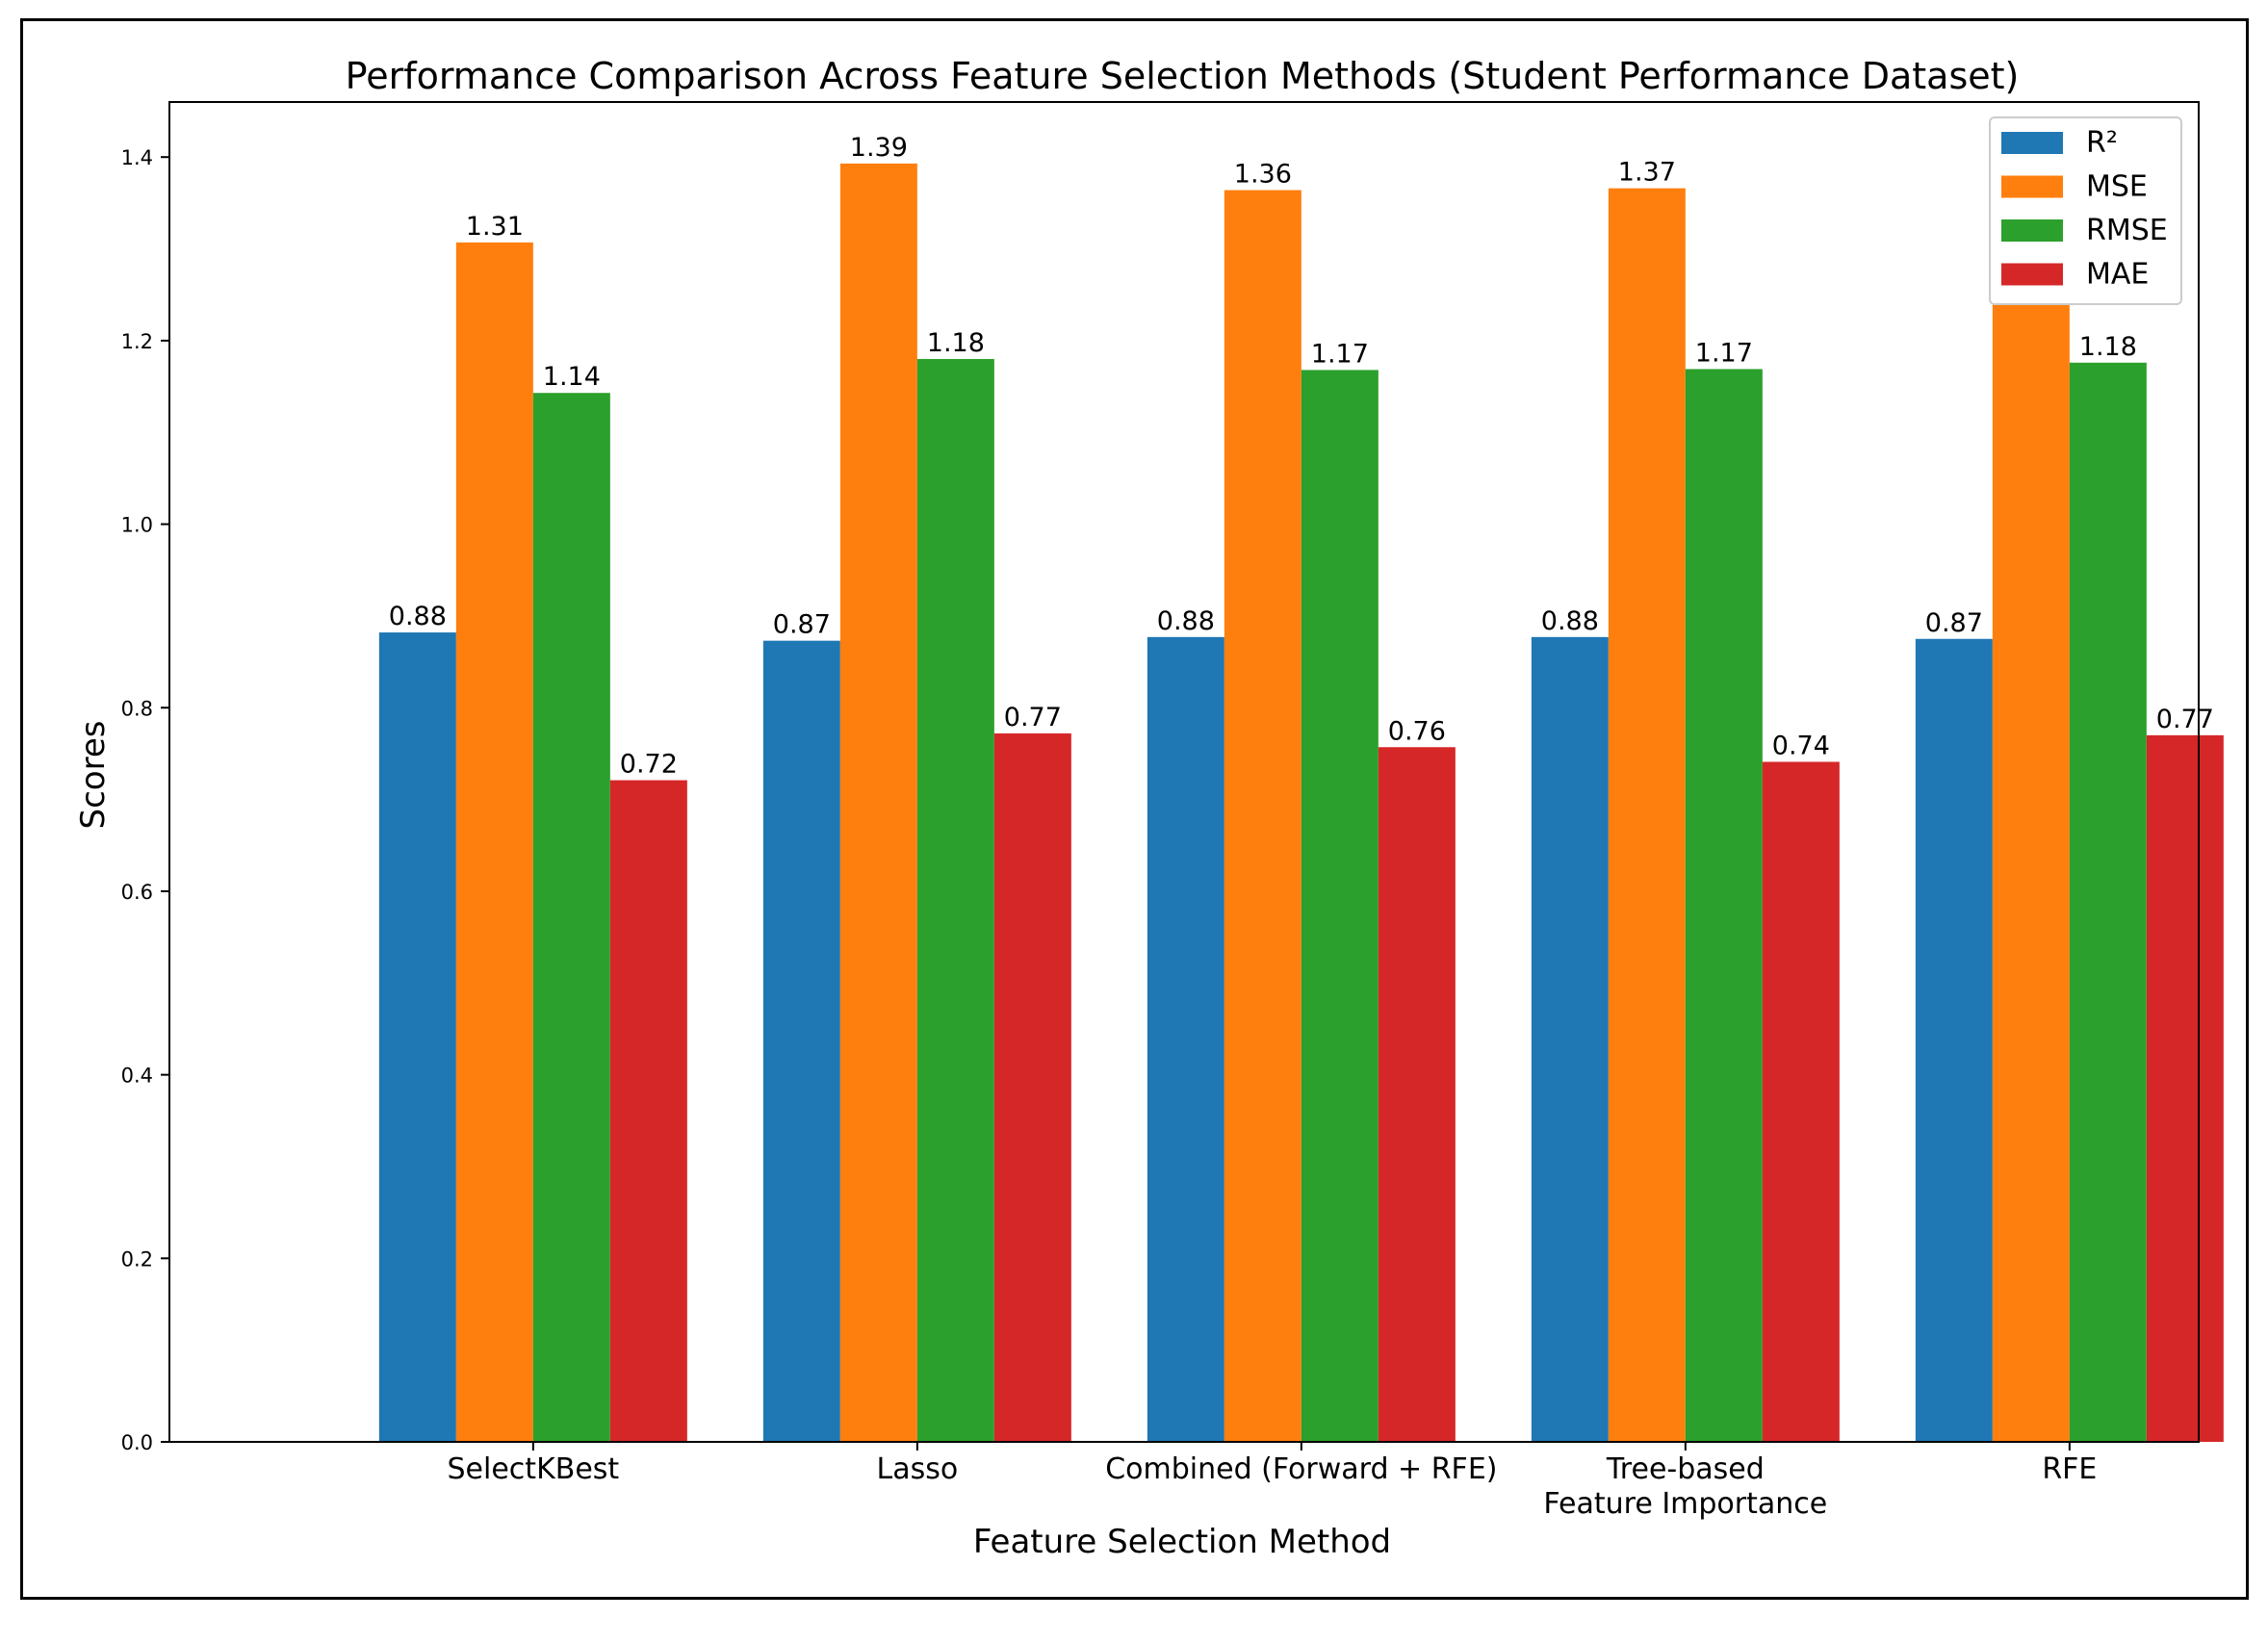 The image size is (2268, 1644). I want to click on x-tick-label: RFE, so click(2069, 1469).